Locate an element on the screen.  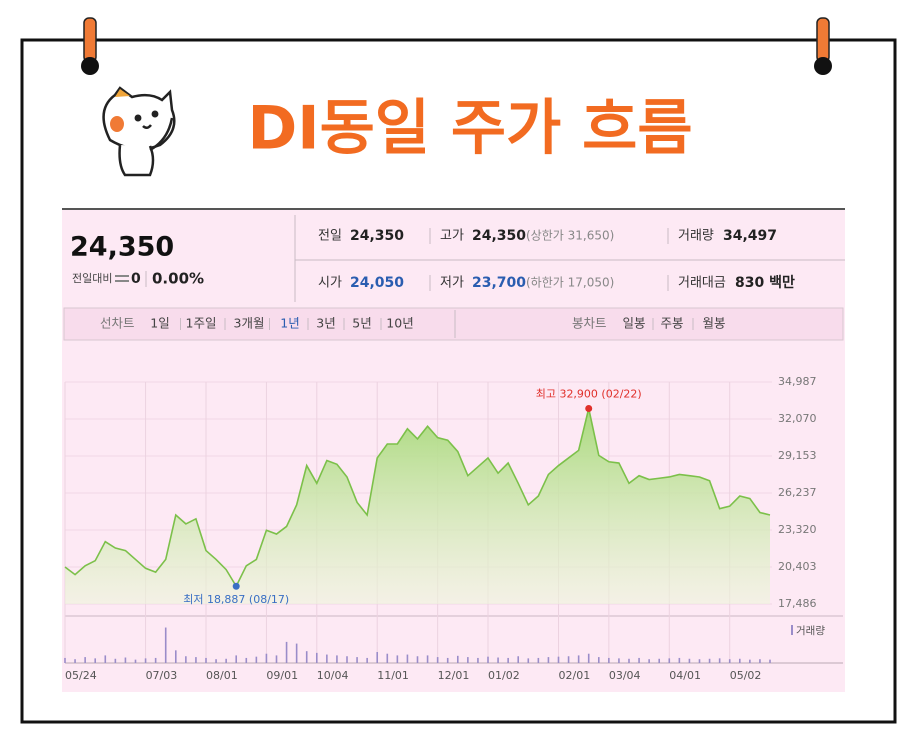
tab-group-label: 봉차트 is located at coordinates (589, 323).